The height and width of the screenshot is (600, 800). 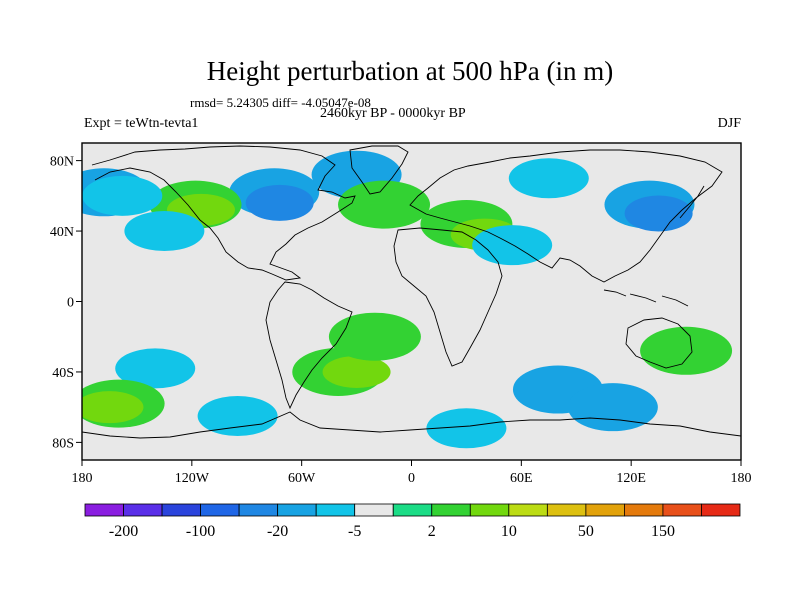 I want to click on y-tick-label-4: 80S, so click(x=63, y=443).